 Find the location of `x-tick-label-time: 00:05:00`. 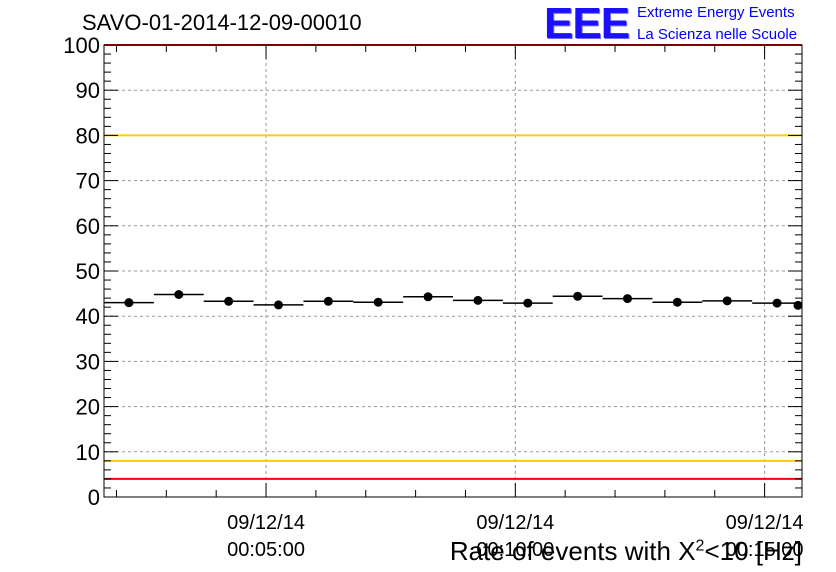

x-tick-label-time: 00:05:00 is located at coordinates (266, 550).